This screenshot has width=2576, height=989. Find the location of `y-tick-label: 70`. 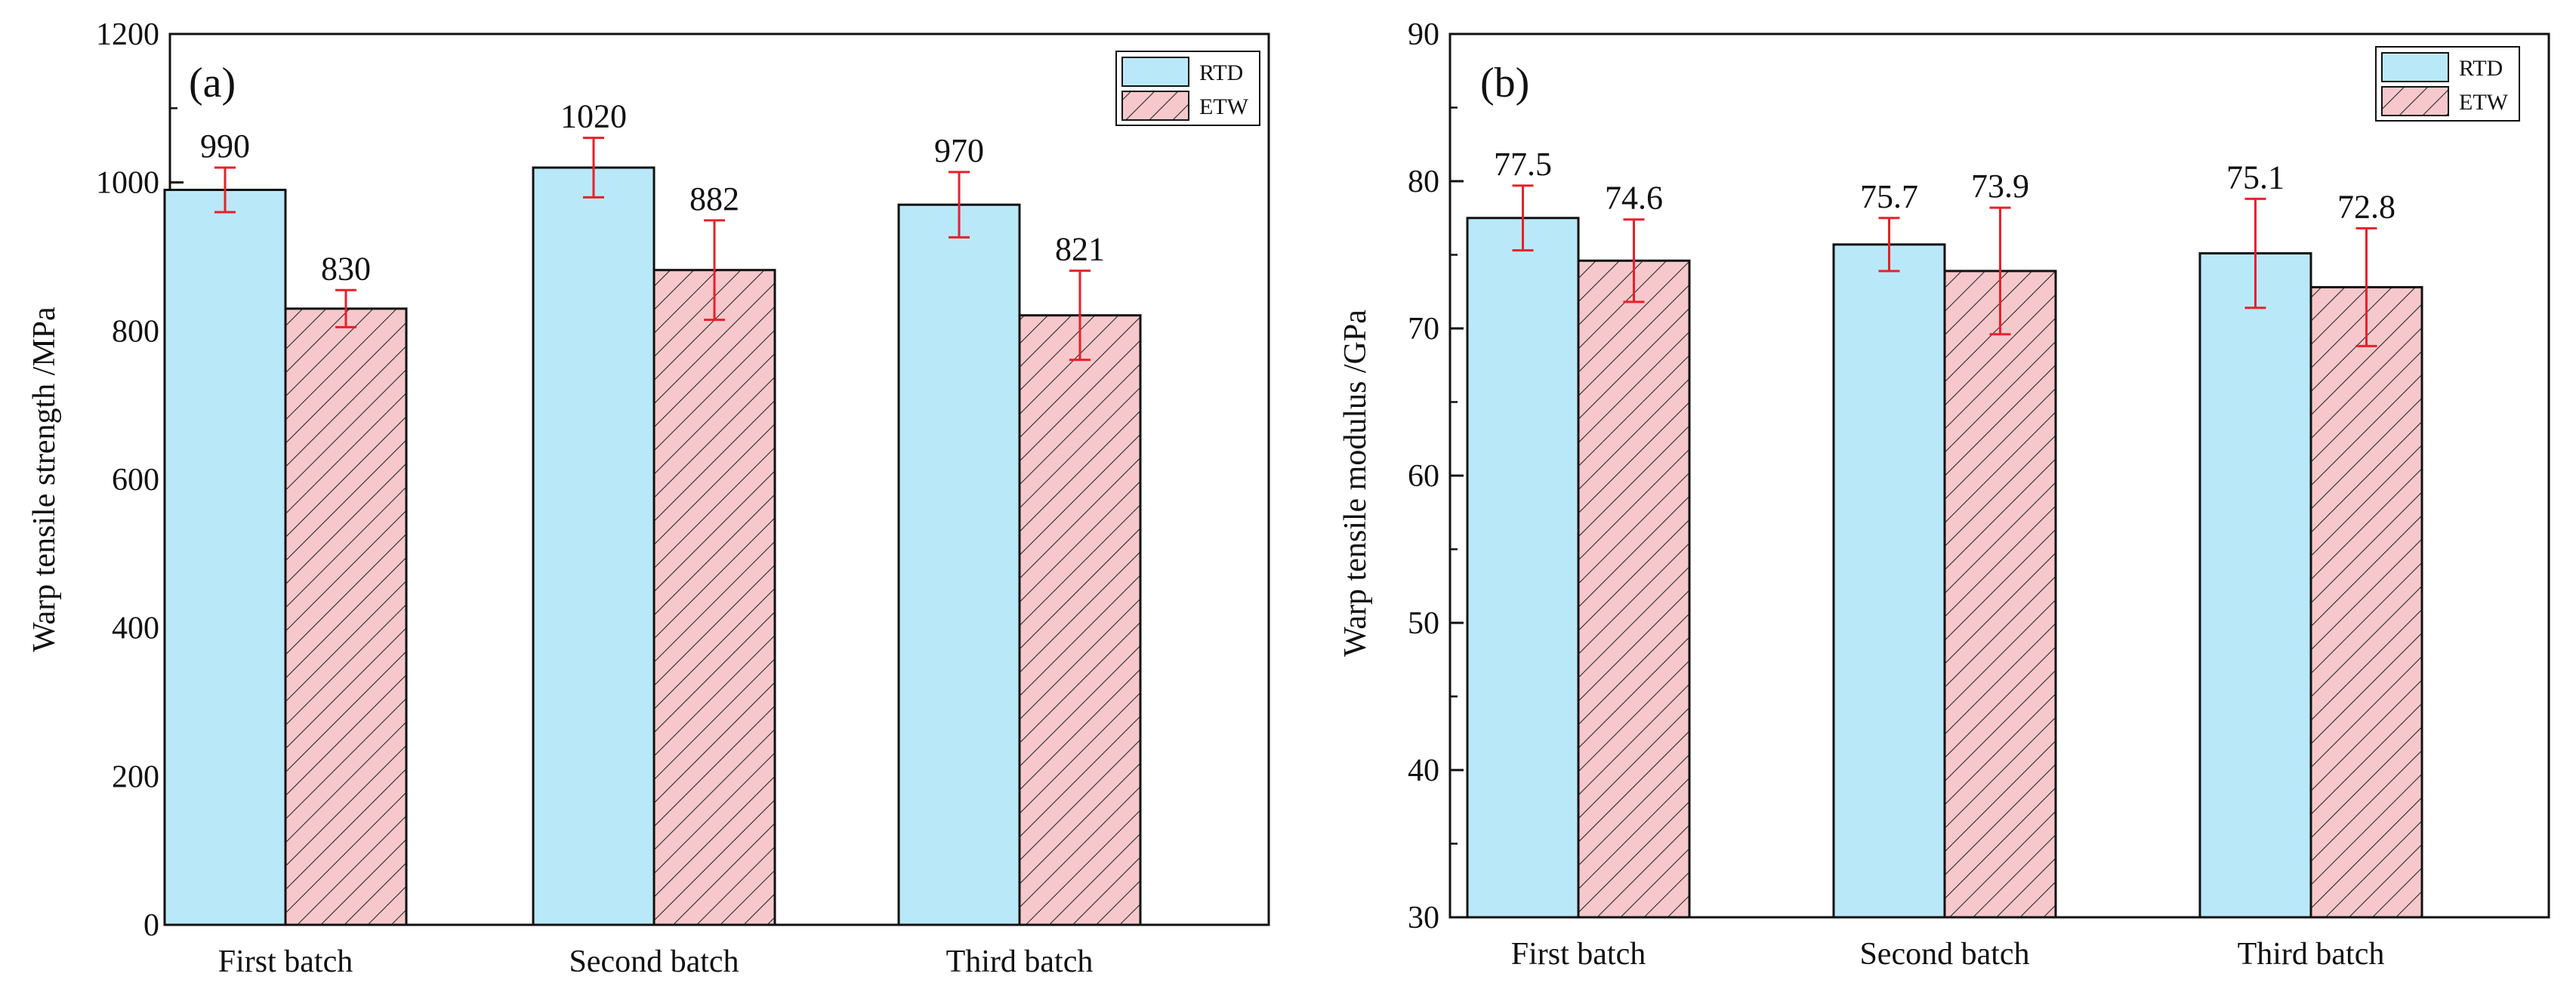

y-tick-label: 70 is located at coordinates (1423, 329).